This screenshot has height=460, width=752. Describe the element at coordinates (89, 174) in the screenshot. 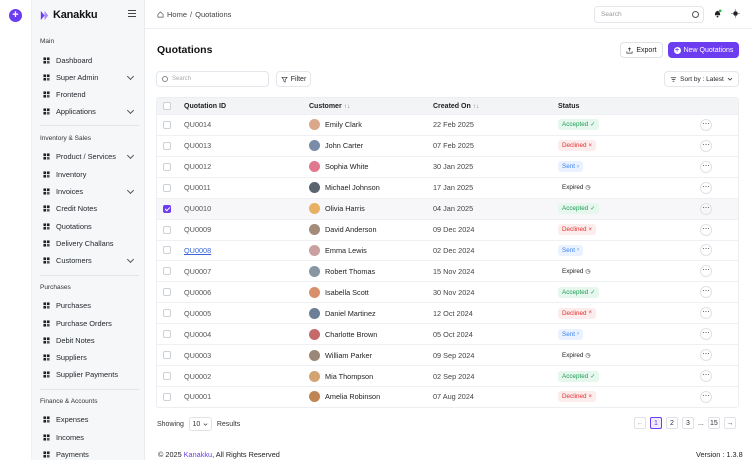

I see `sidebar-item-inventory: Inventory` at that location.